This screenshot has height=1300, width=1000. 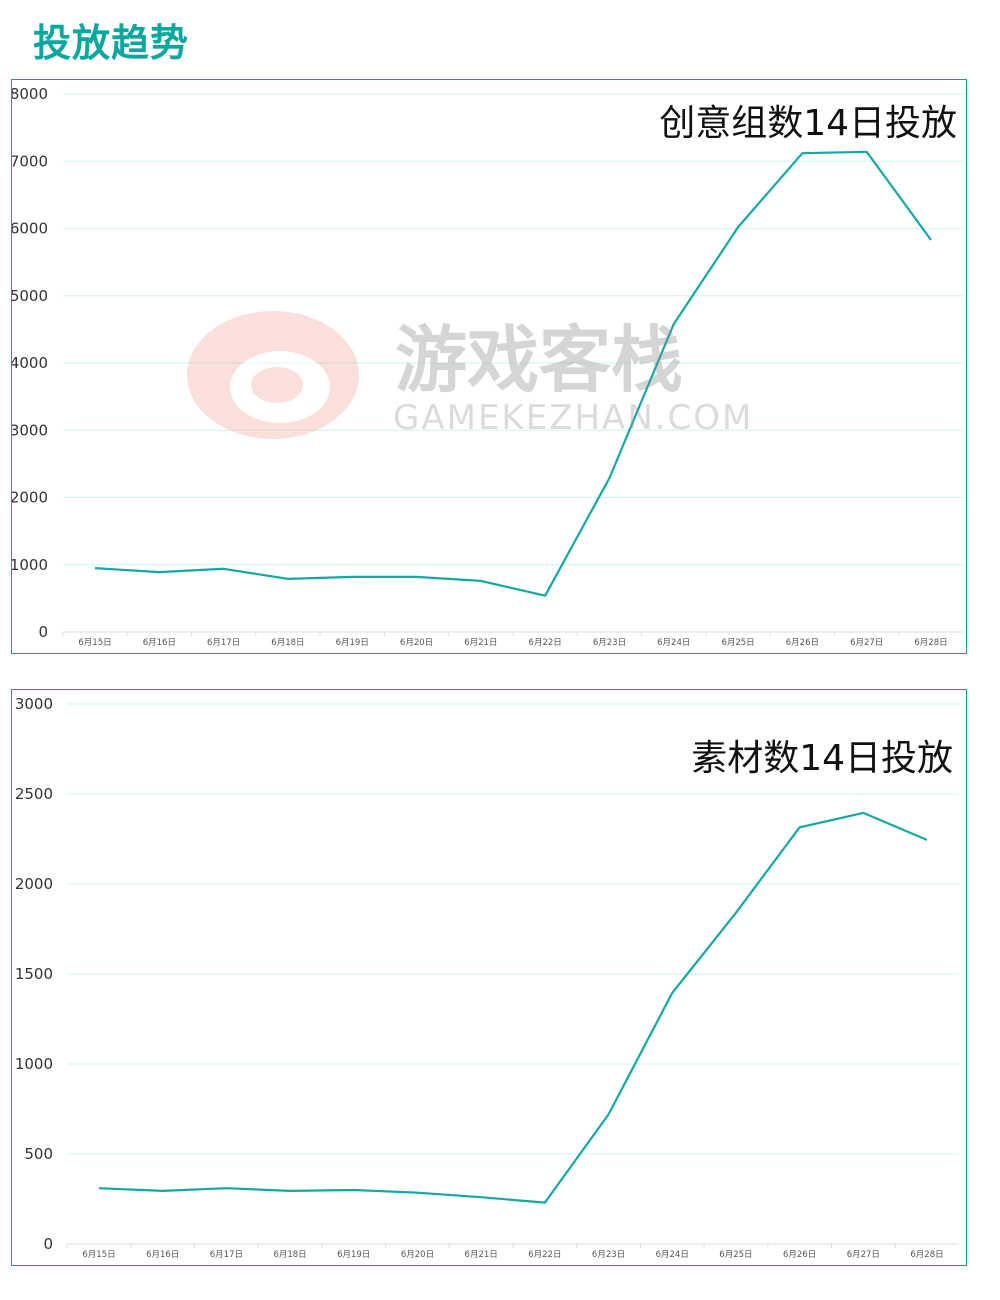 What do you see at coordinates (30, 161) in the screenshot?
I see `y-tick-label: 7000` at bounding box center [30, 161].